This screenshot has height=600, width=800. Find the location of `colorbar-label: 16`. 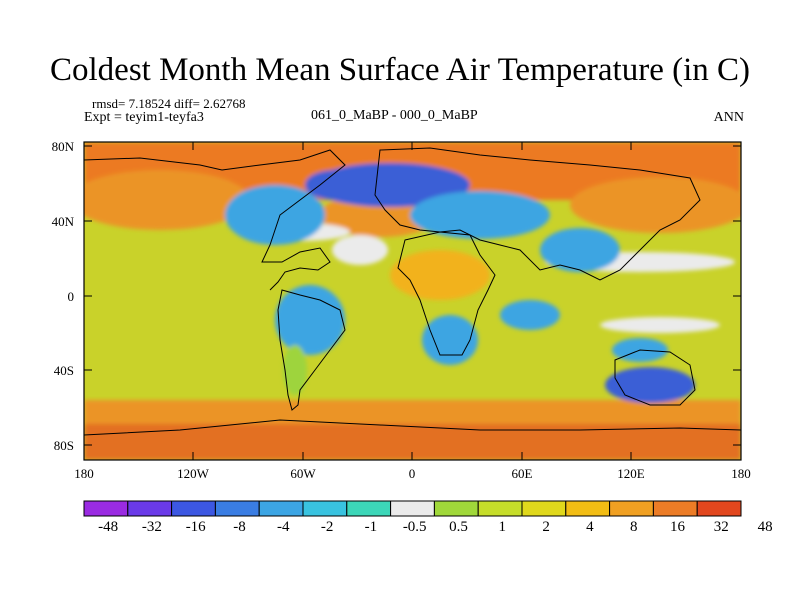

colorbar-label: 16 is located at coordinates (677, 527).